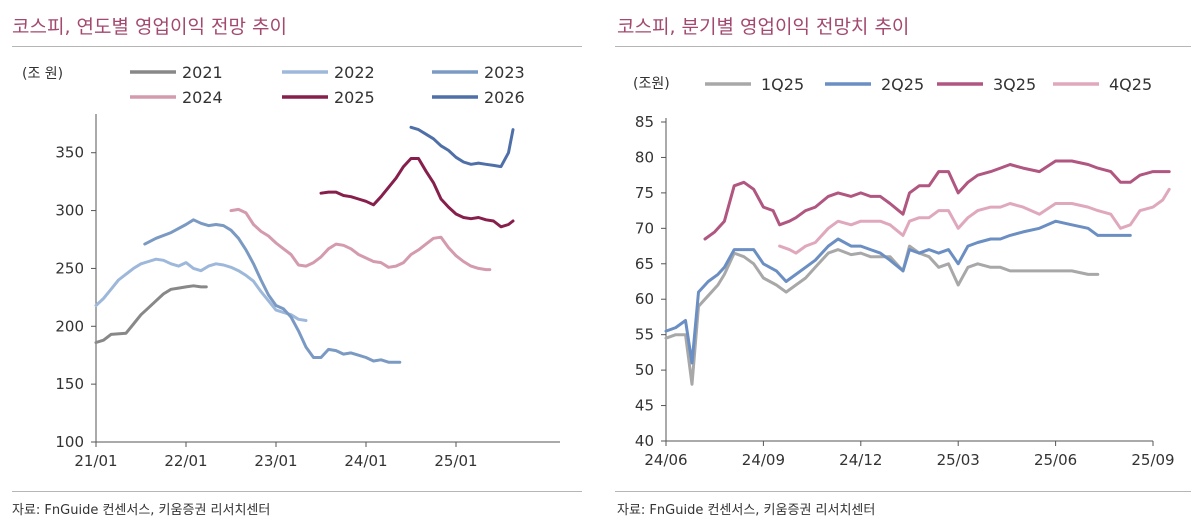  Describe the element at coordinates (644, 193) in the screenshot. I see `y-tick-label: 75` at that location.